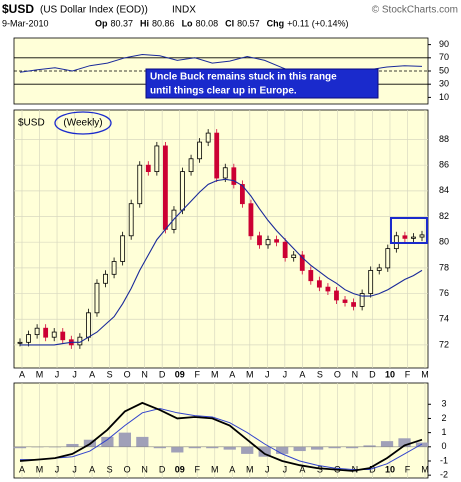 This screenshot has height=482, width=461. I want to click on quote-label: Cl, so click(229, 23).